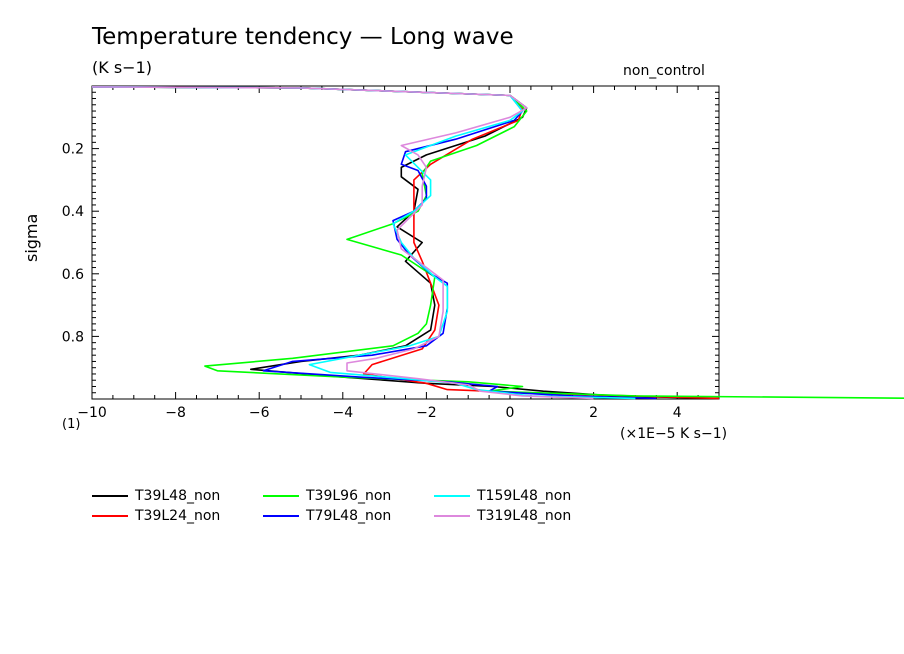 The image size is (904, 654). Describe the element at coordinates (259, 413) in the screenshot. I see `x-tick-label: −6` at that location.